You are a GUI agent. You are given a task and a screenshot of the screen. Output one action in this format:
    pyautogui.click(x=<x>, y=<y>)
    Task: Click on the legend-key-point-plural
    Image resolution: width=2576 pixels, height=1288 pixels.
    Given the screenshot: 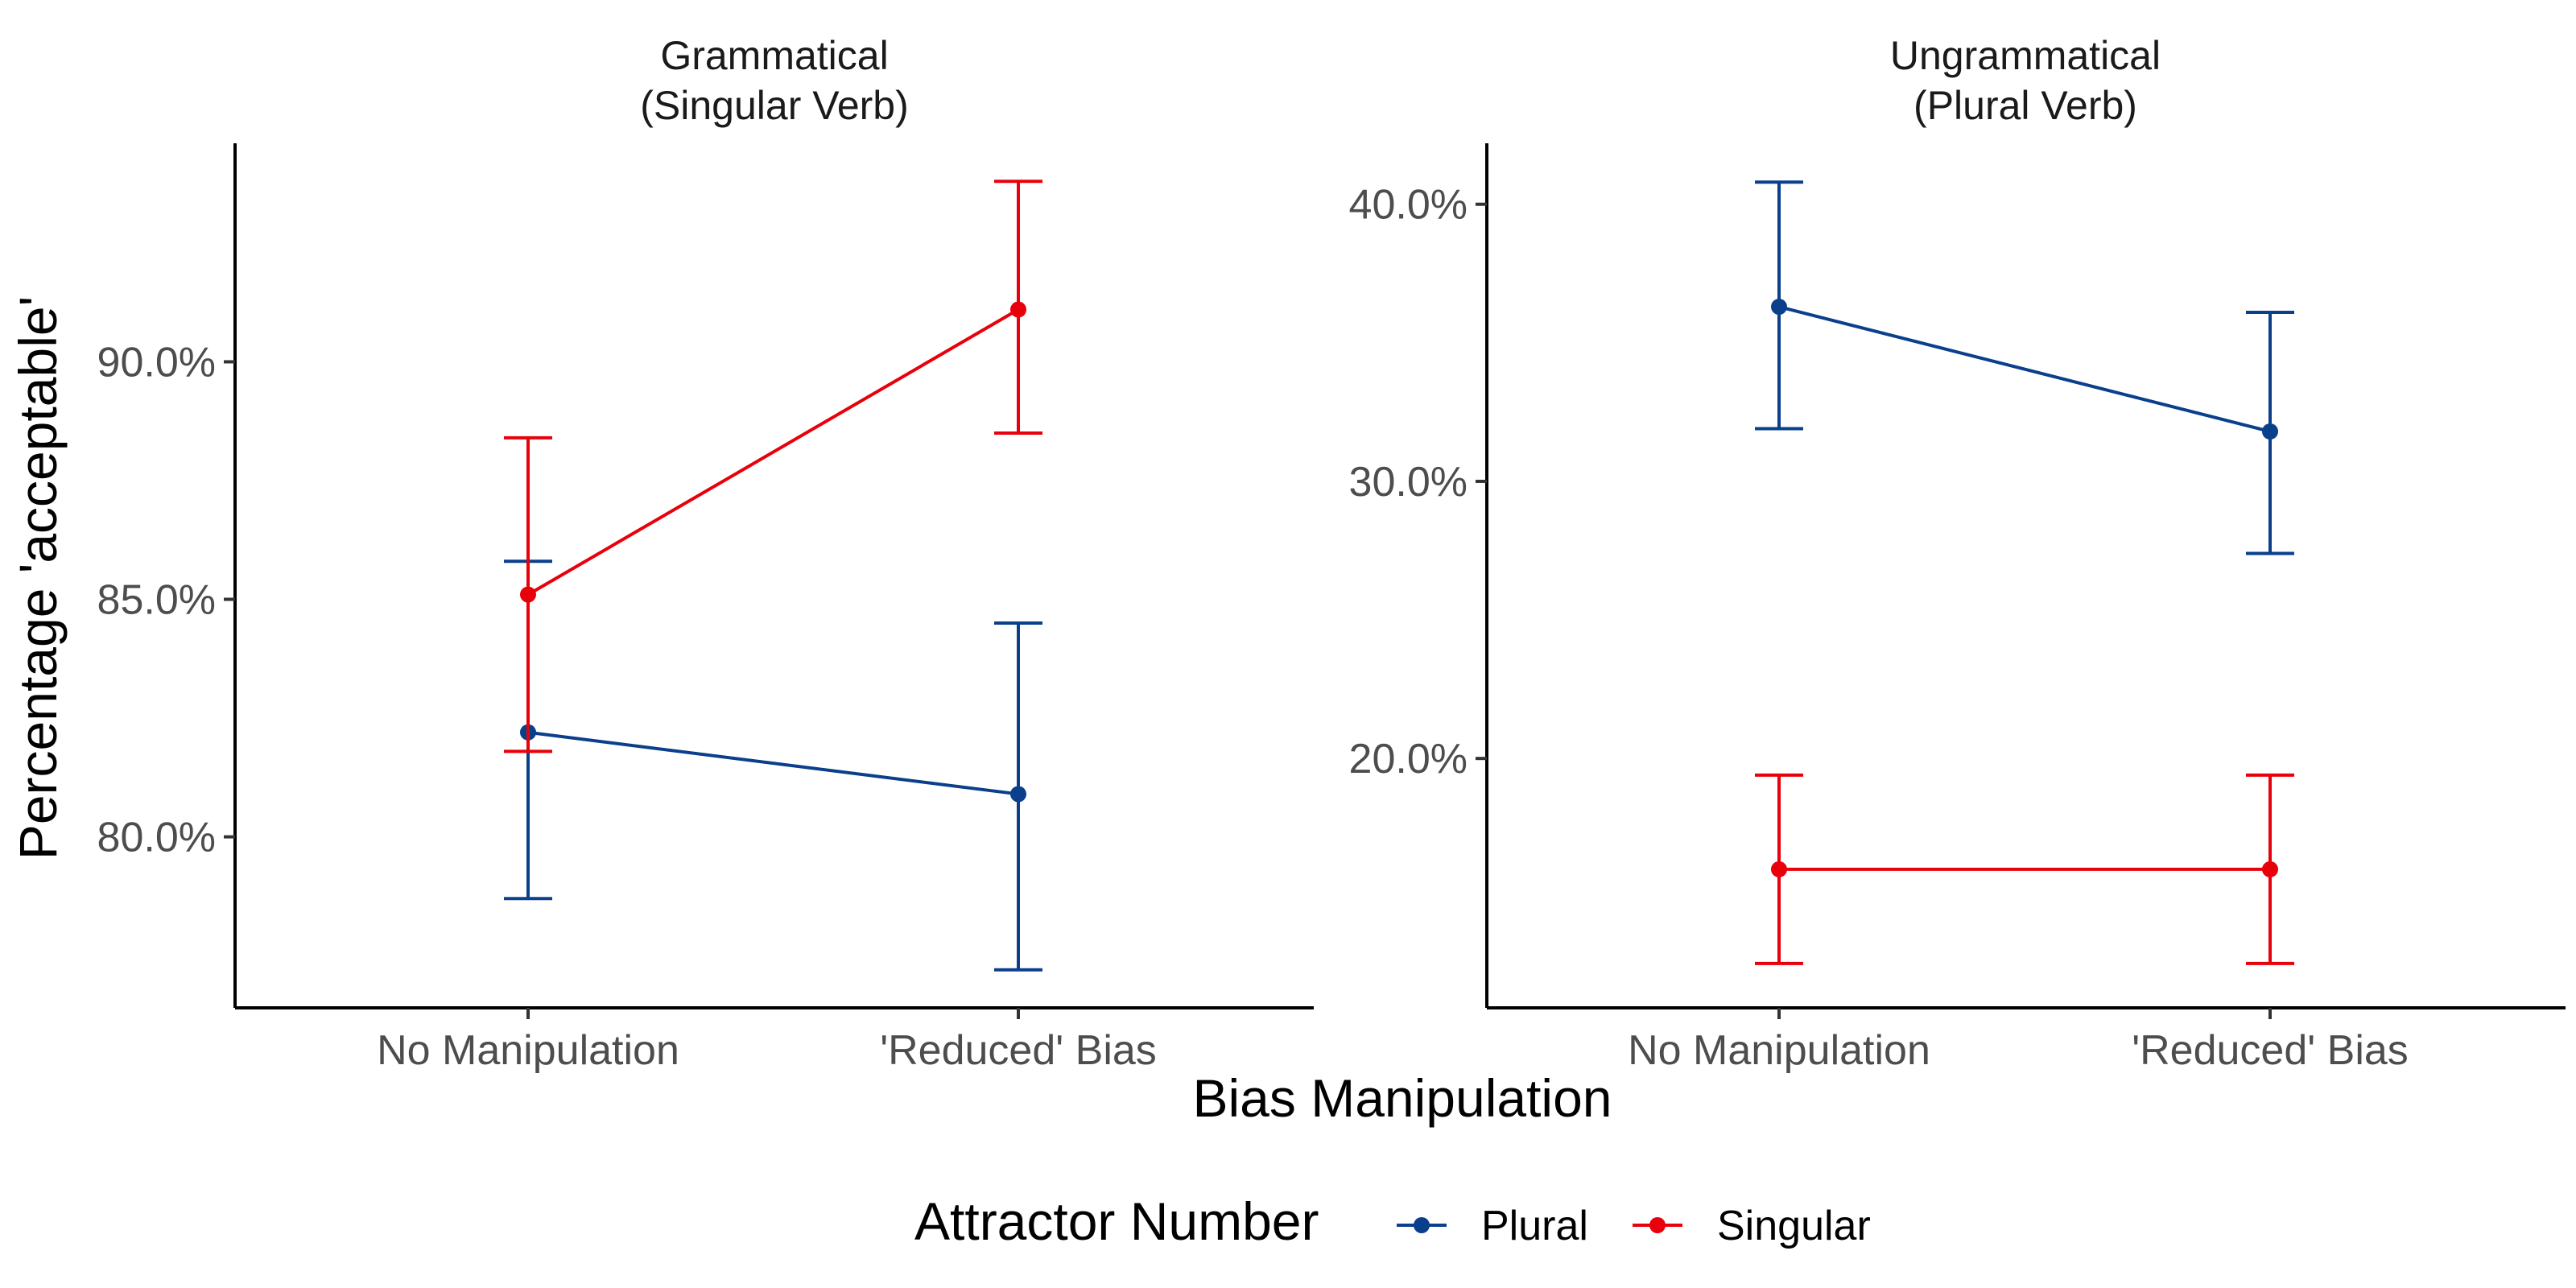 What is the action you would take?
    pyautogui.click(x=1422, y=1225)
    